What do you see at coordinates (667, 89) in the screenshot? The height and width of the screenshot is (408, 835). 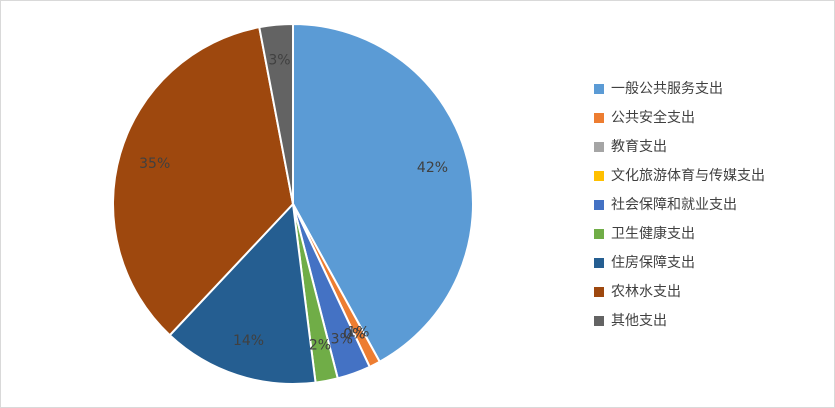 I see `legend-label: 一般公共服务支出` at bounding box center [667, 89].